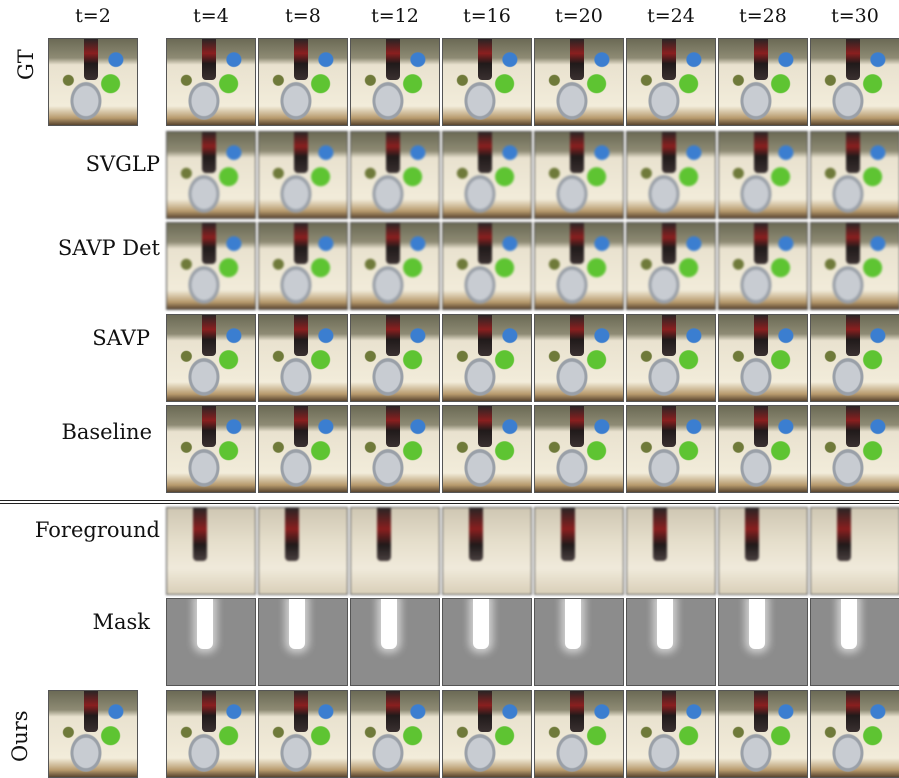 The image size is (899, 778). What do you see at coordinates (303, 16) in the screenshot?
I see `col-header-t8: t=8` at bounding box center [303, 16].